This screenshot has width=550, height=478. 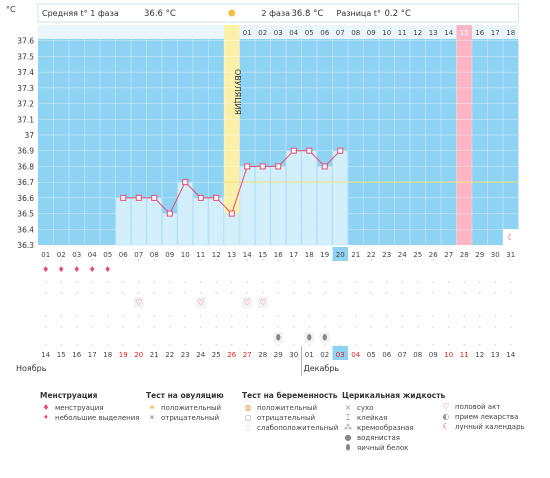 What do you see at coordinates (25, 214) in the screenshot?
I see `y-tick-label: 36.5` at bounding box center [25, 214].